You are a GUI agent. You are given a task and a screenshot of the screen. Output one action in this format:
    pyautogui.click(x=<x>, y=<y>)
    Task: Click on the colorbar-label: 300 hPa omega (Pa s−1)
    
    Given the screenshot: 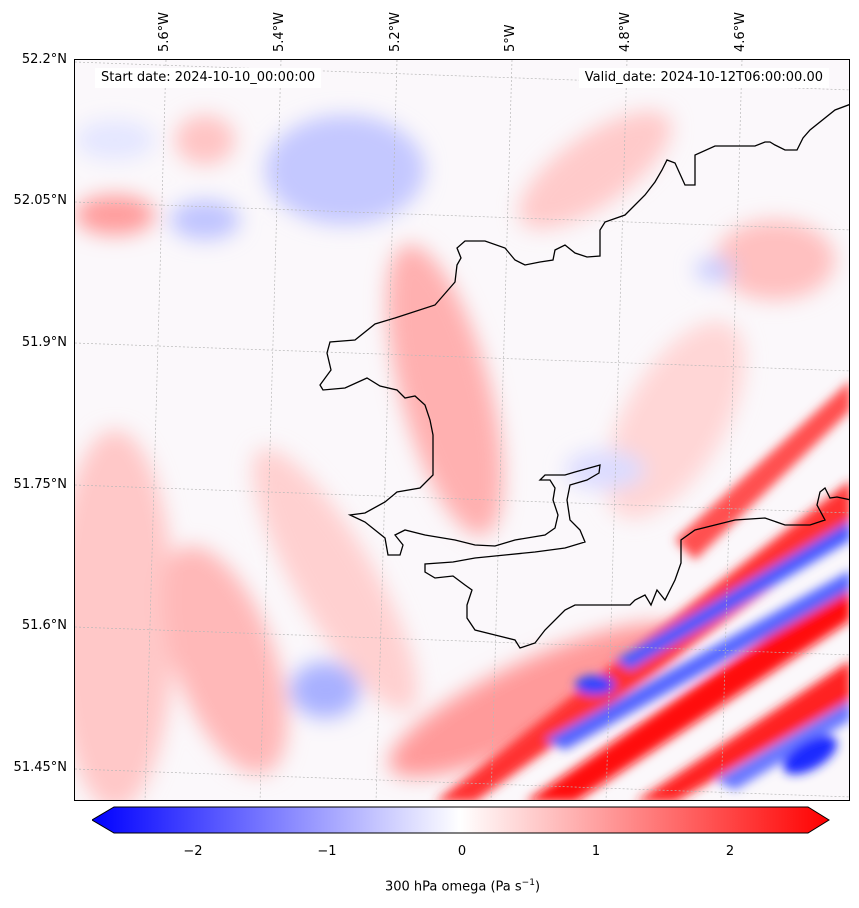 What is the action you would take?
    pyautogui.click(x=429, y=886)
    